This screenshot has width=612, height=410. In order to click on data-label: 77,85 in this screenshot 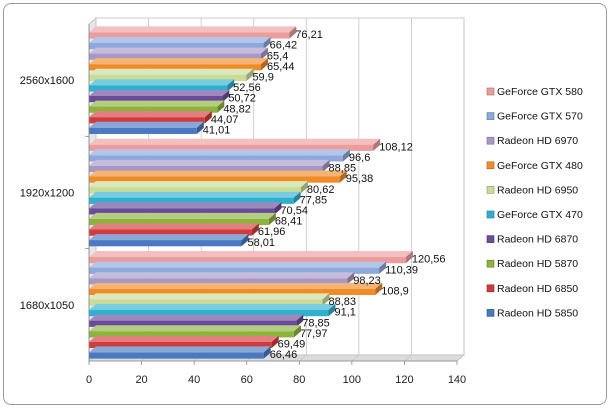, I will do `click(314, 200)`.